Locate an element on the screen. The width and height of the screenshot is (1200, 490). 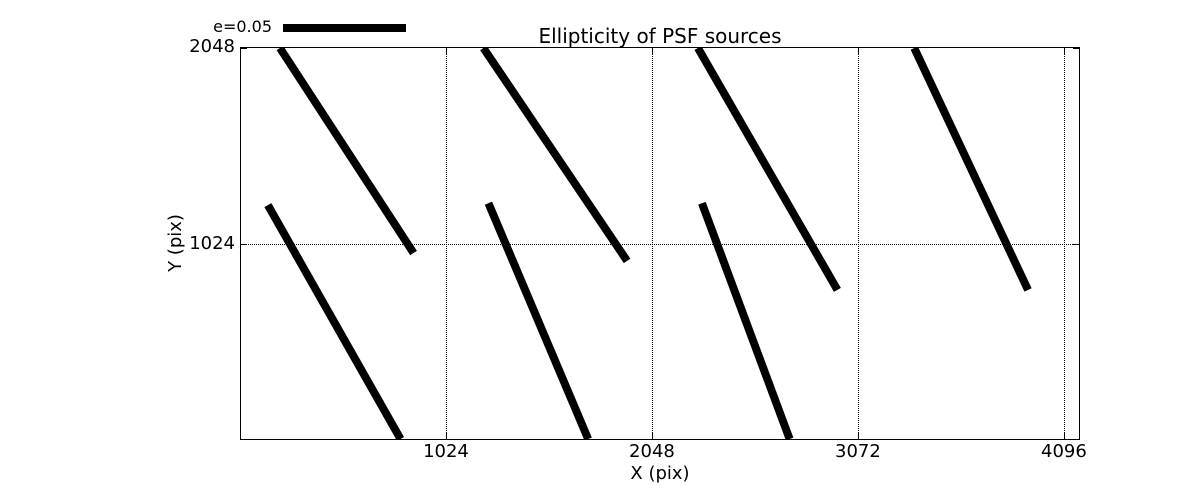
legend-scale-bar is located at coordinates (344, 28).